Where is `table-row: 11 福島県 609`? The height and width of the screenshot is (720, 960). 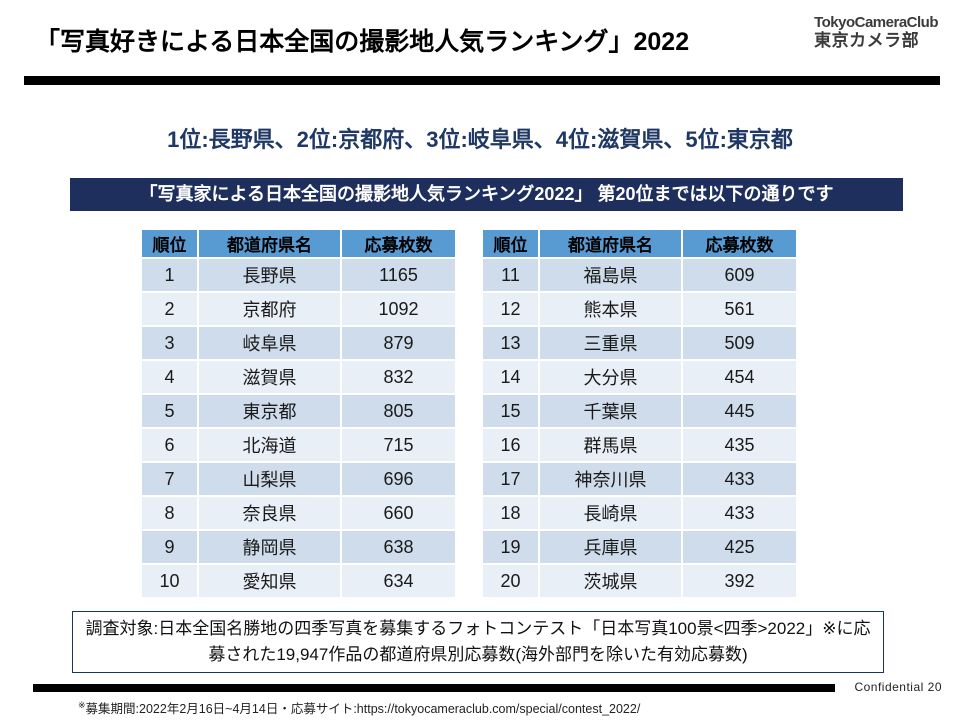
table-row: 11 福島県 609 is located at coordinates (639, 275).